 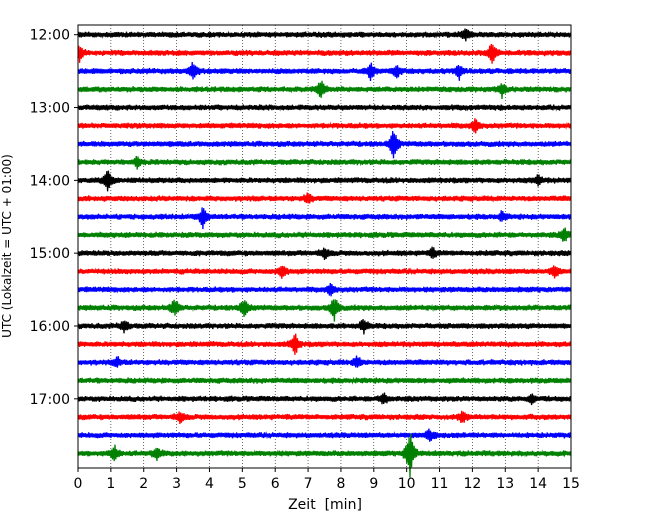 What do you see at coordinates (7, 246) in the screenshot?
I see `y-axis-label: UTC (Lokalzeit = UTC + 01:00)` at bounding box center [7, 246].